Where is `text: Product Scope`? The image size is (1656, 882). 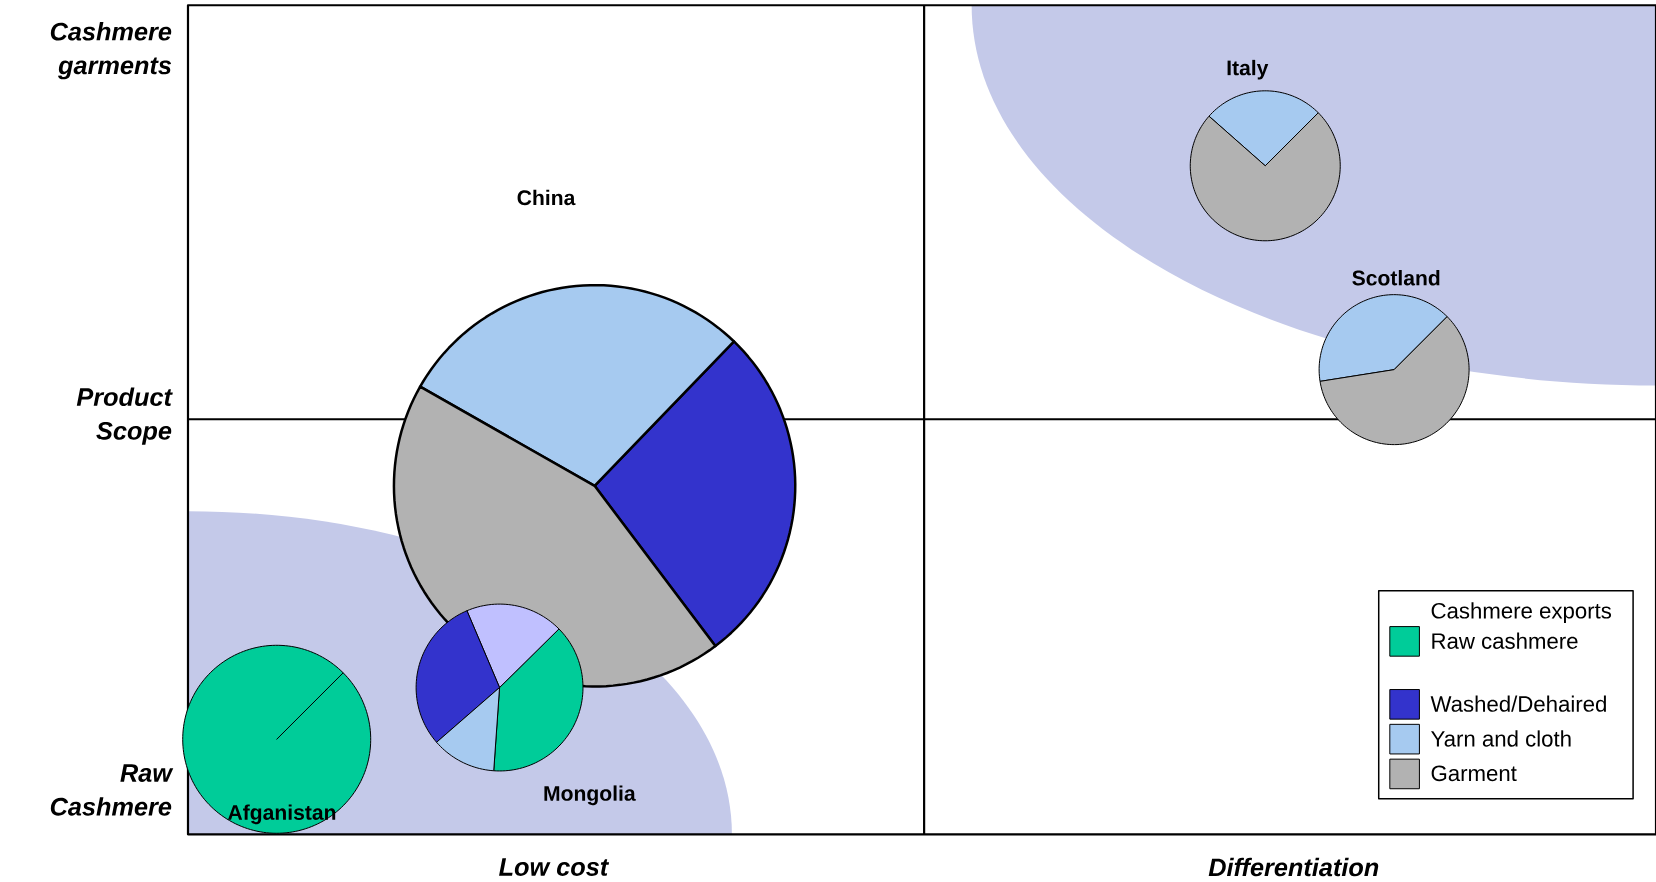
text: Product Scope is located at coordinates (124, 416).